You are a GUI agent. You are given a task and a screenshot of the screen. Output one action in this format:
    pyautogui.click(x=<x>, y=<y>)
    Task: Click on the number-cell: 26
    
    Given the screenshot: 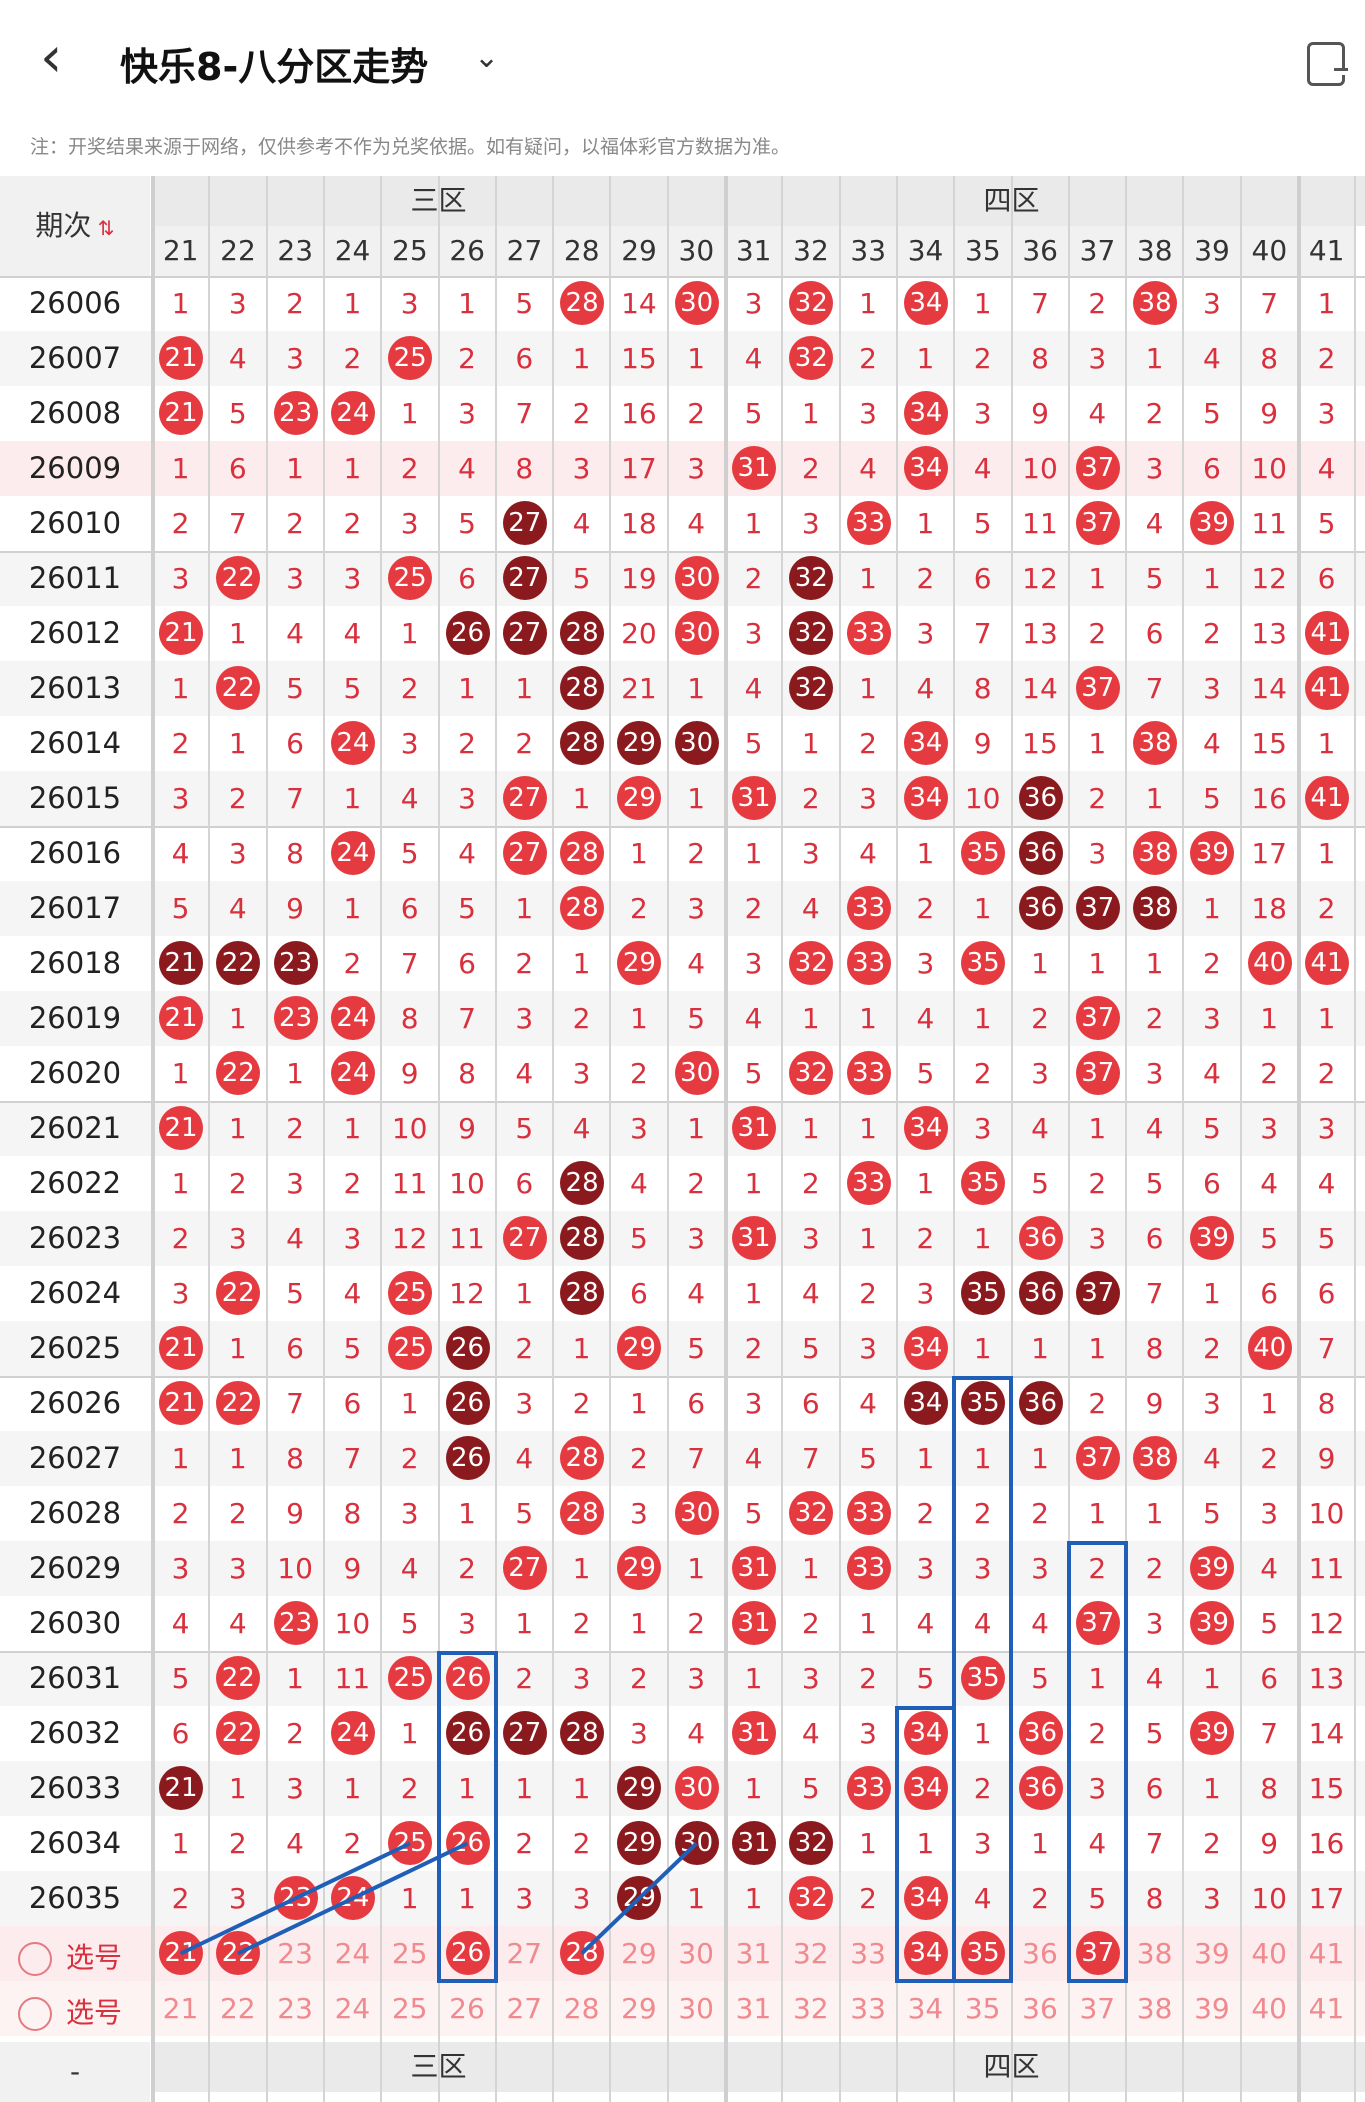 What is the action you would take?
    pyautogui.click(x=467, y=1678)
    